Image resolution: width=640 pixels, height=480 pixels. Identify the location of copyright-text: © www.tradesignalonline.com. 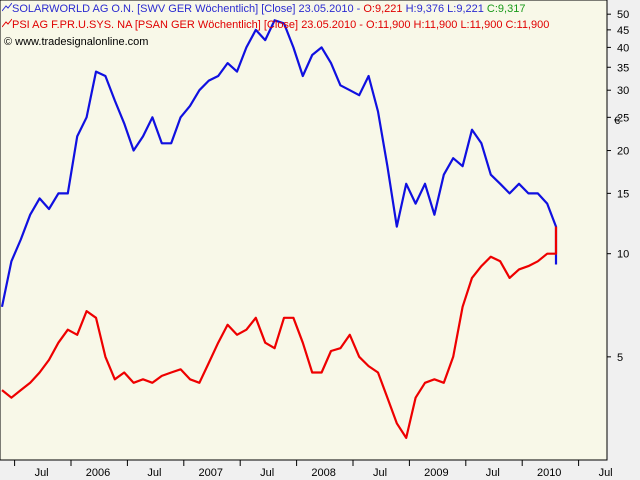
(76, 42).